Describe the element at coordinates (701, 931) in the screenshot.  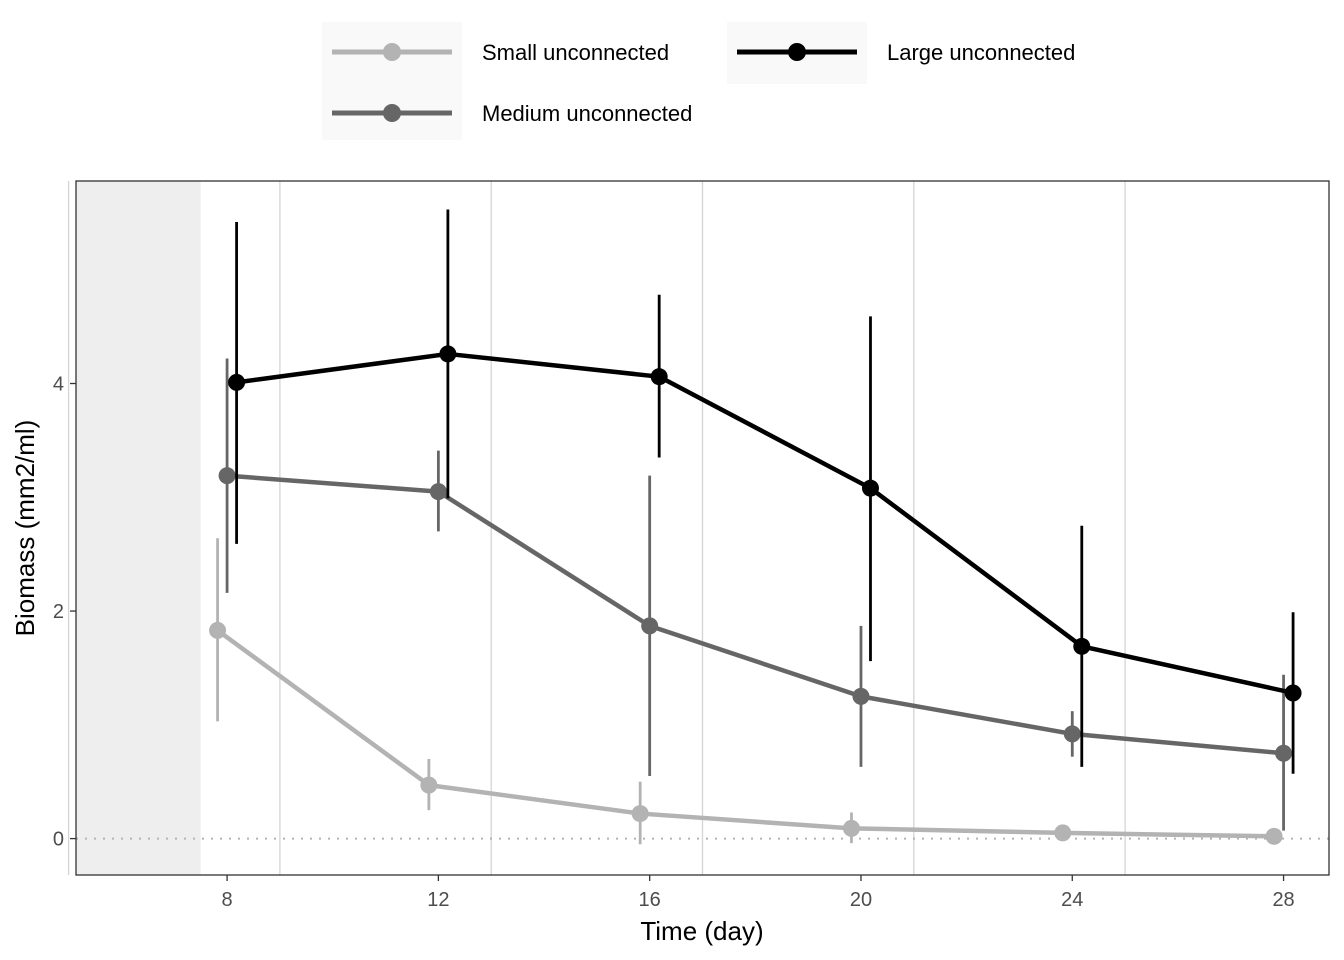
I see `x-axis-title: Time (day)` at that location.